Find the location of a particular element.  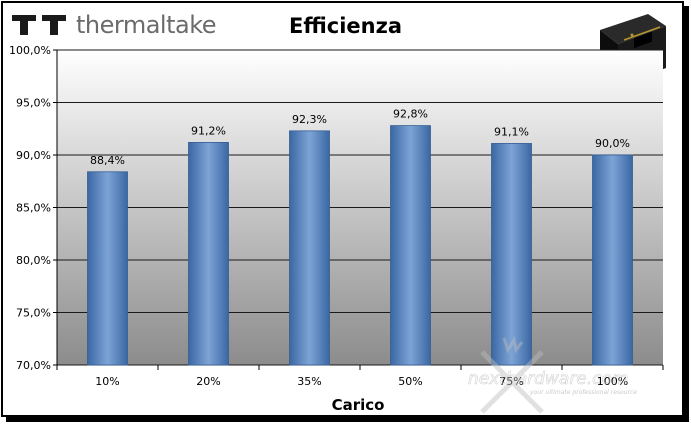

y-tick-label: 70,0% is located at coordinates (33, 365).